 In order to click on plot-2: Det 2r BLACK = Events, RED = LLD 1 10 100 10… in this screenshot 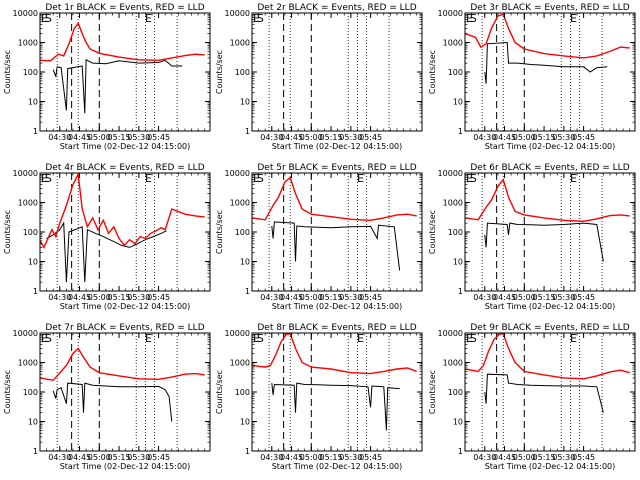, I will do `click(319, 77)`.